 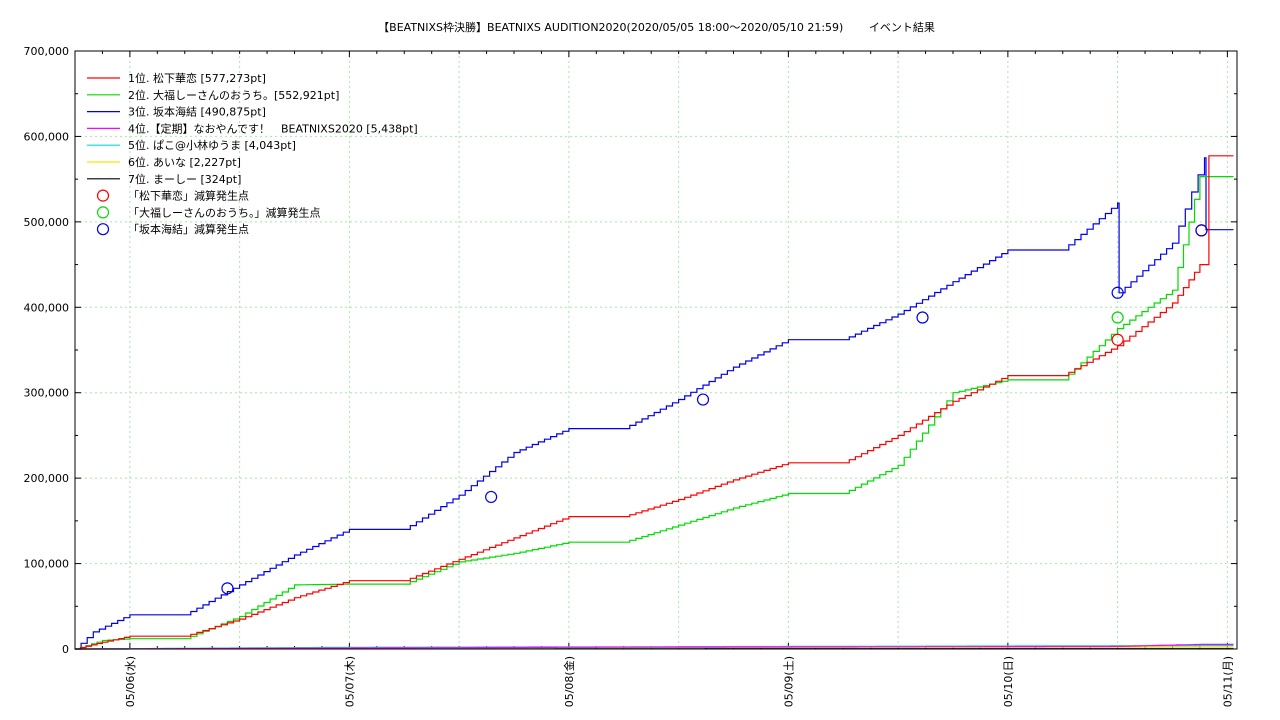 I want to click on legend-label: 「松下華恋」減算発生点, so click(x=188, y=196).